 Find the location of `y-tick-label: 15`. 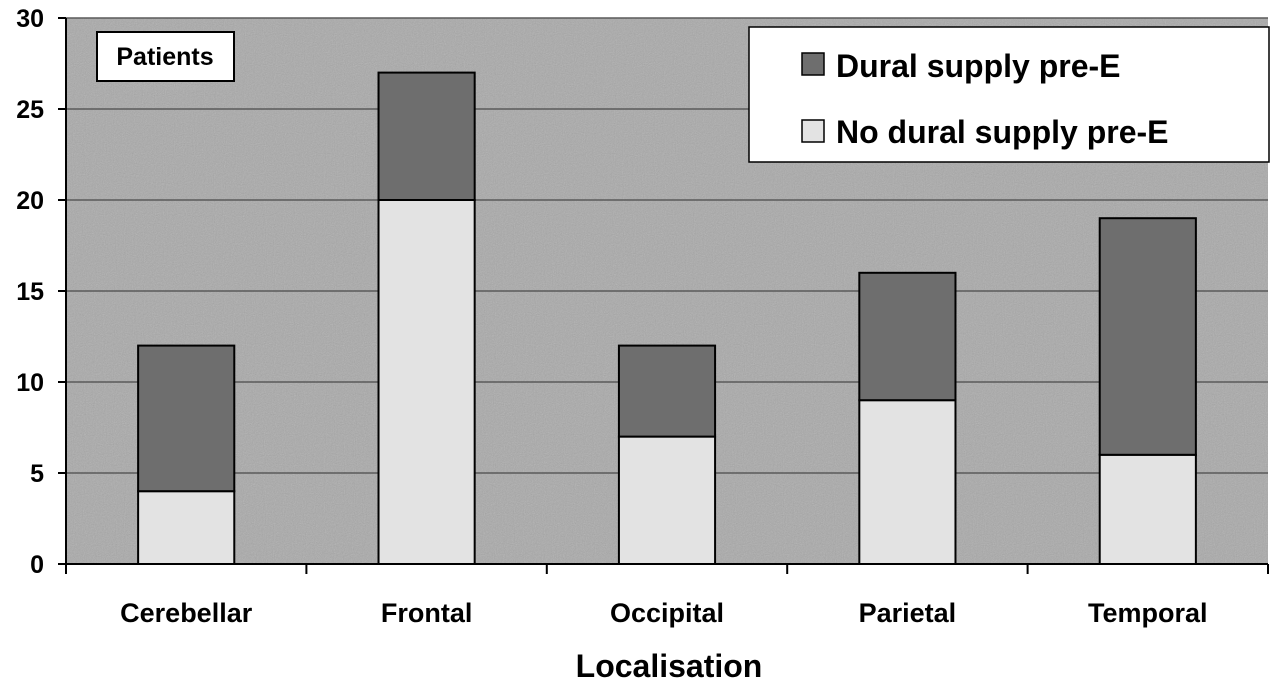

y-tick-label: 15 is located at coordinates (30, 292).